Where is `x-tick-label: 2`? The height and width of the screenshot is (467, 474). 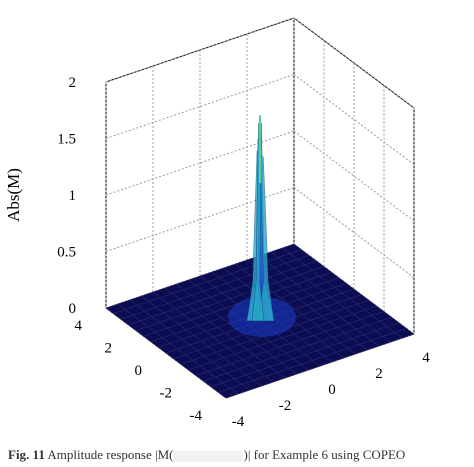 x-tick-label: 2 is located at coordinates (379, 374).